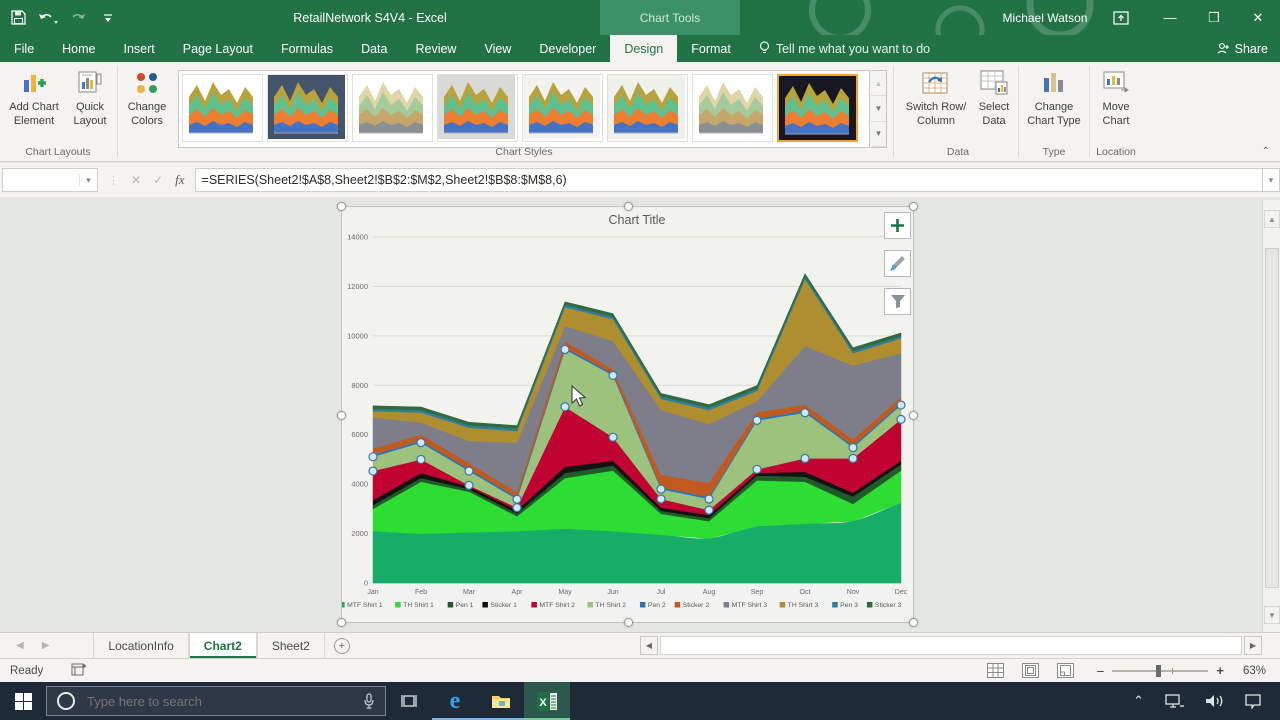  Describe the element at coordinates (90, 98) in the screenshot. I see `quick-layout-button: Quick Layout` at that location.